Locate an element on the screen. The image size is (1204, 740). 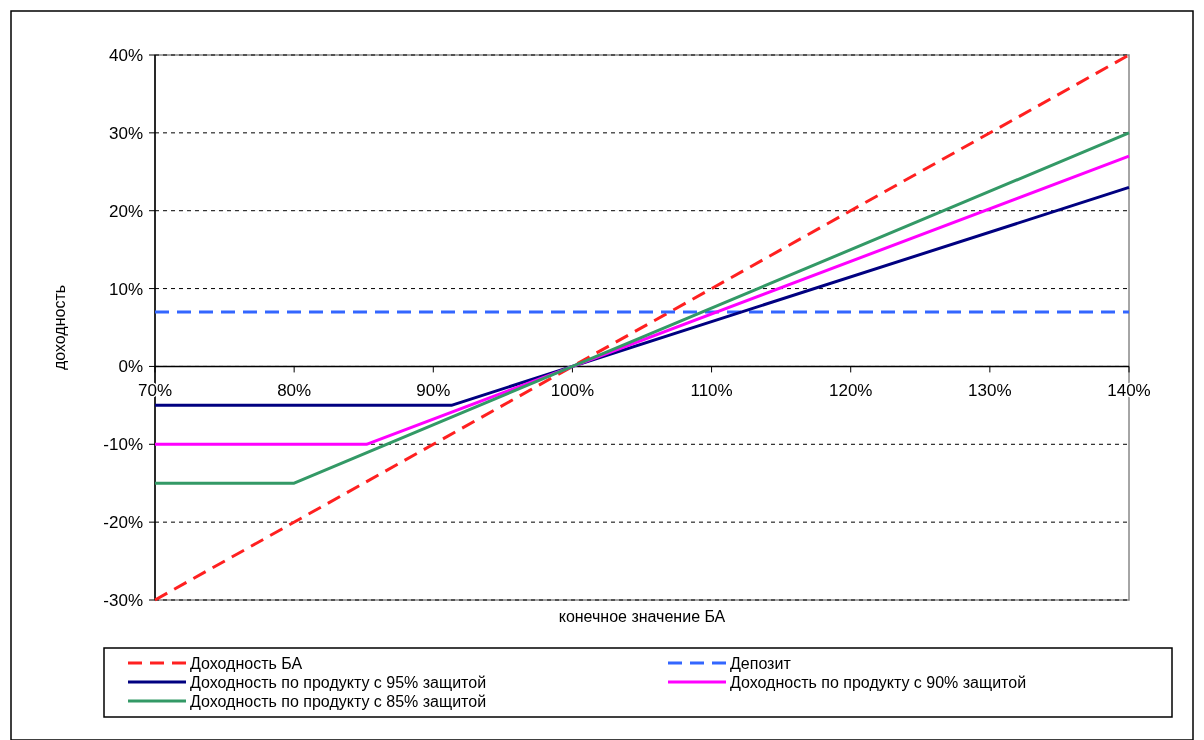
legend-label: Доходность по продукту с 95% защитой is located at coordinates (338, 682).